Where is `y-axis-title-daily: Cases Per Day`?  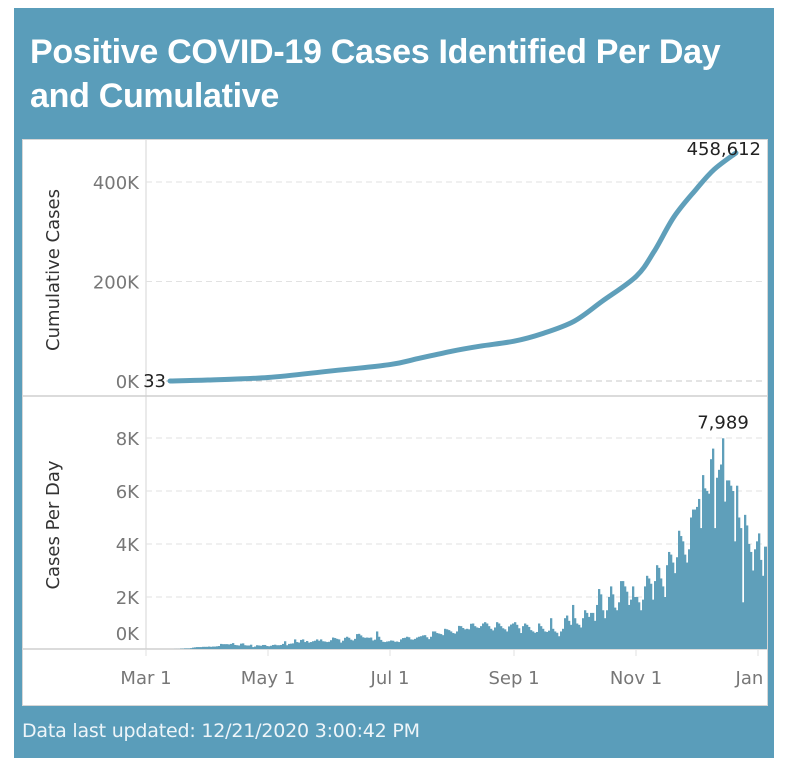
y-axis-title-daily: Cases Per Day is located at coordinates (53, 524).